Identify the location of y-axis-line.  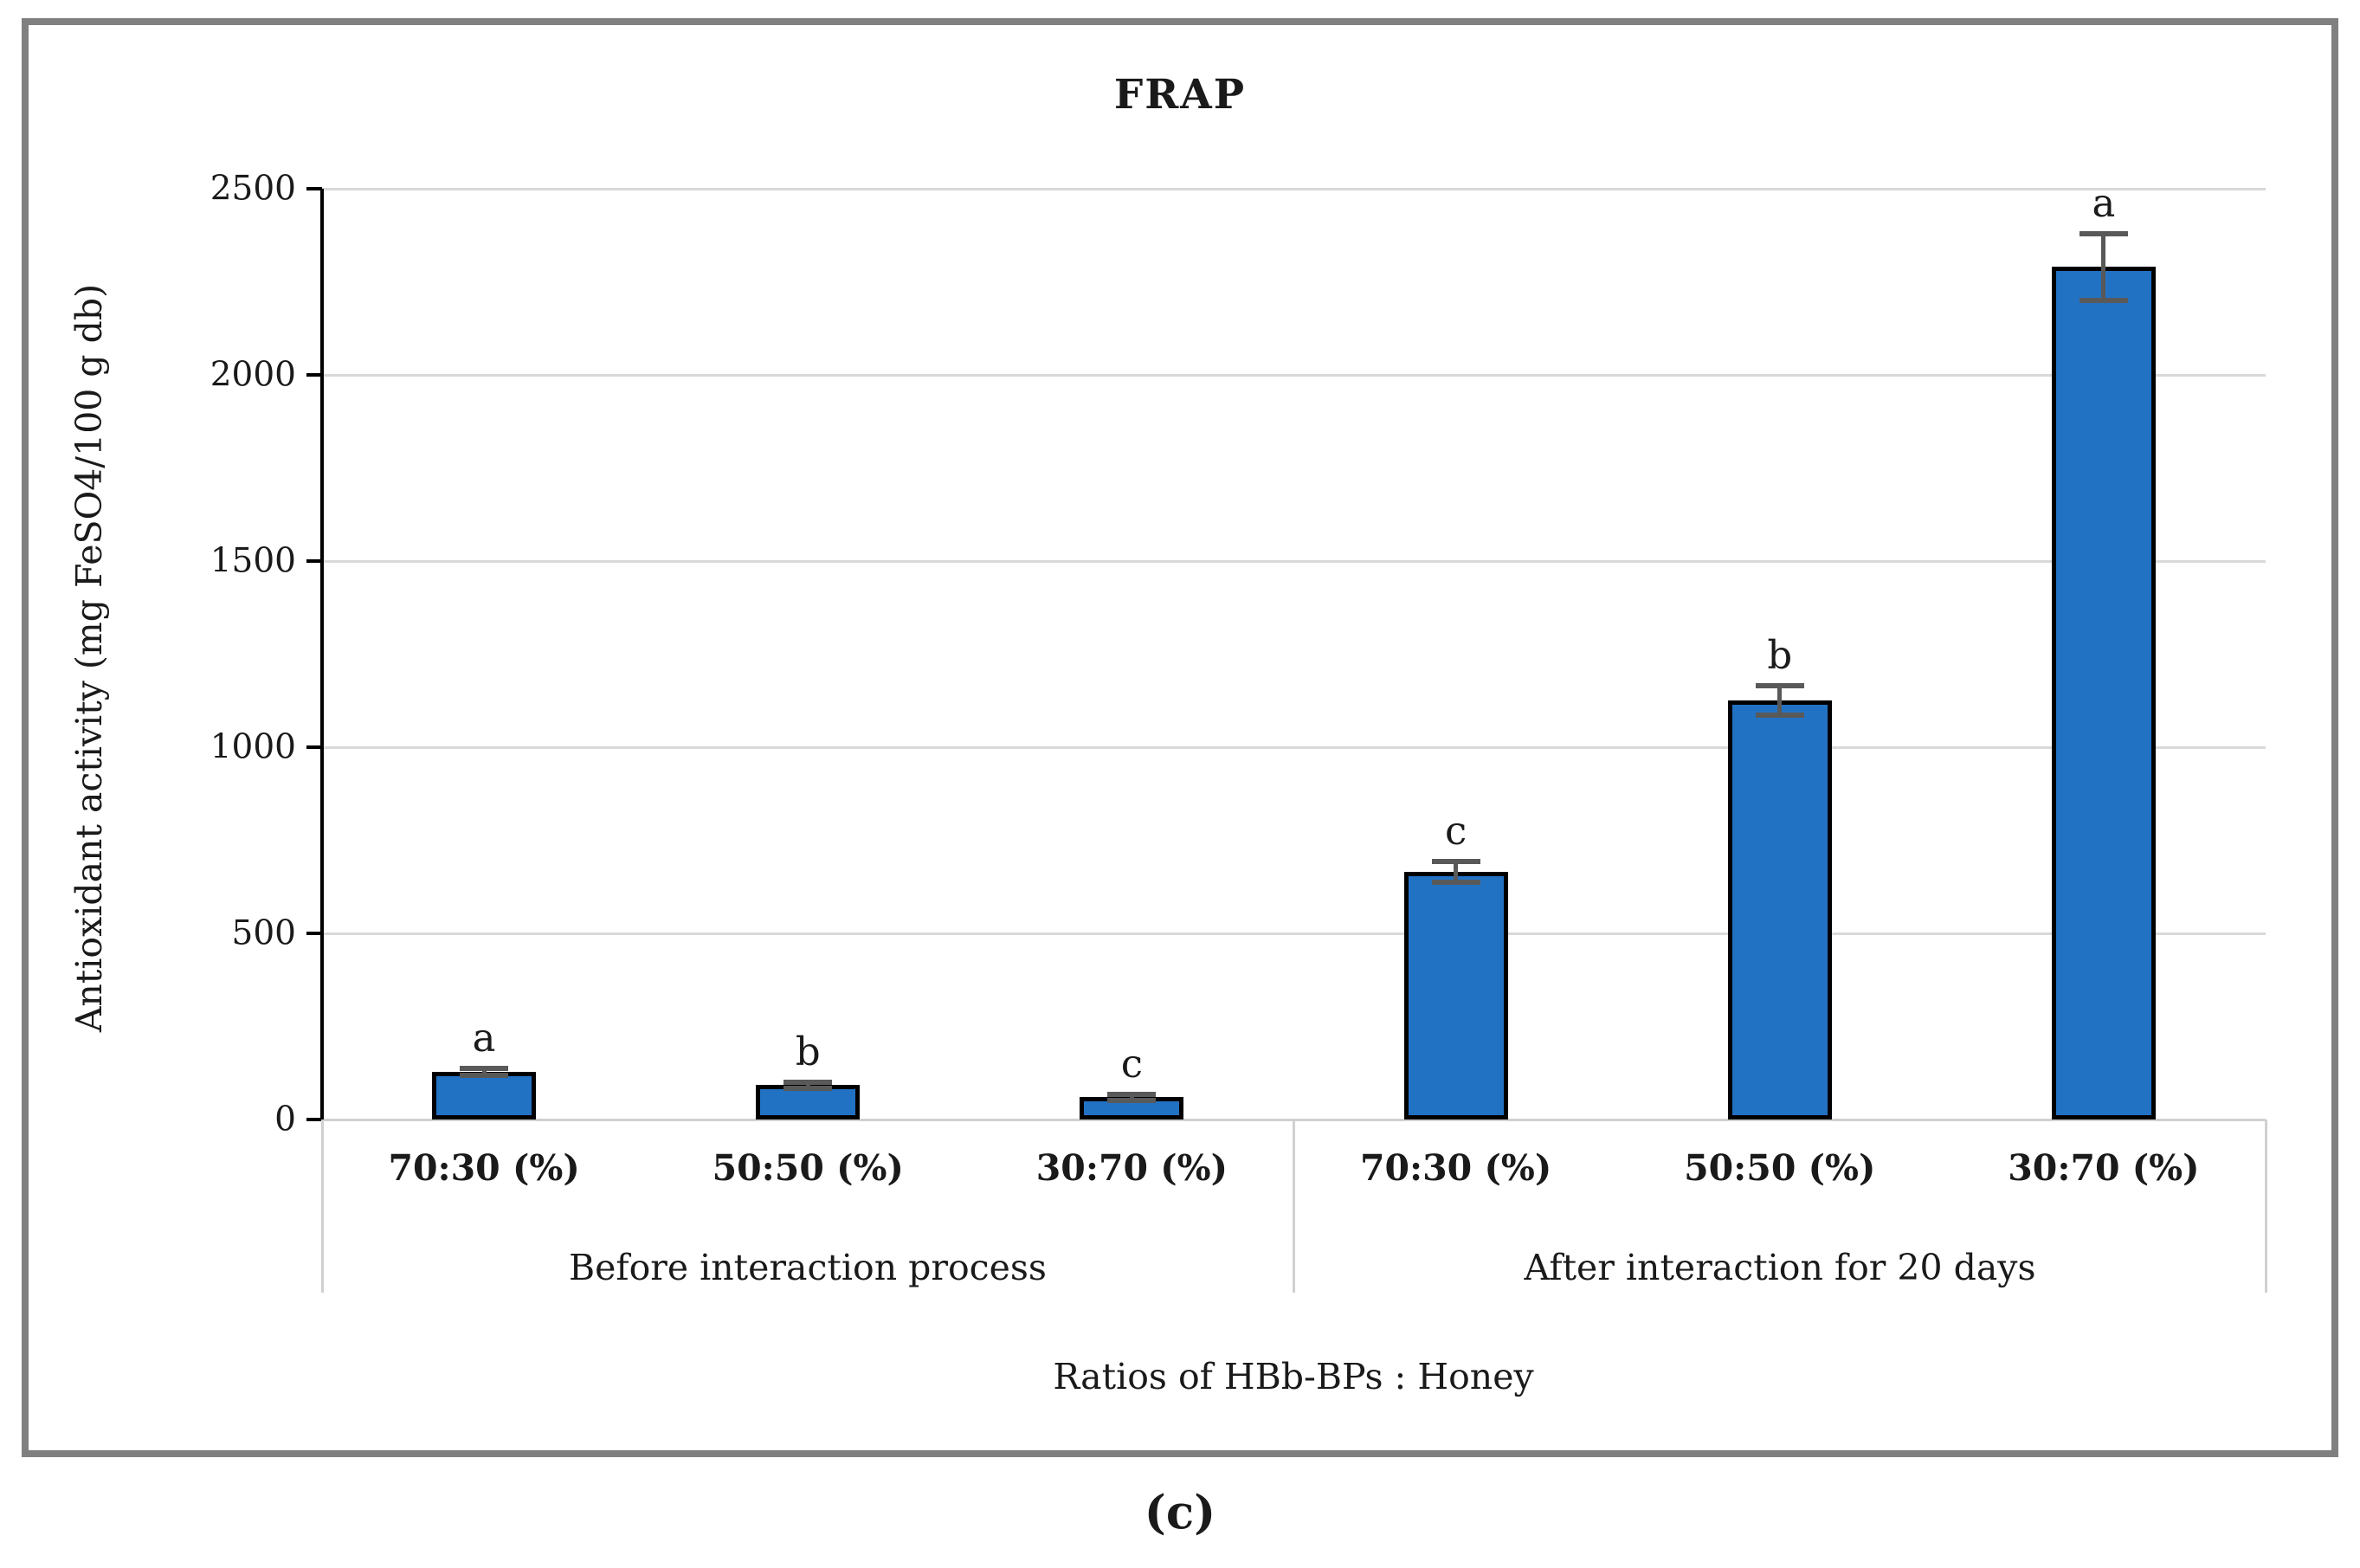
(322, 655).